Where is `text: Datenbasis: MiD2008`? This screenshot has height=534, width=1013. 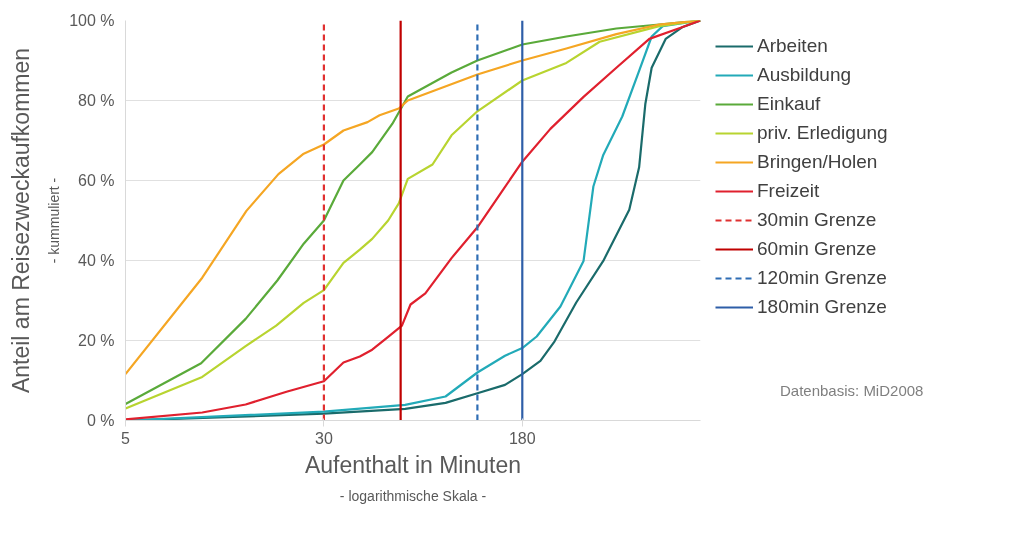 text: Datenbasis: MiD2008 is located at coordinates (852, 391).